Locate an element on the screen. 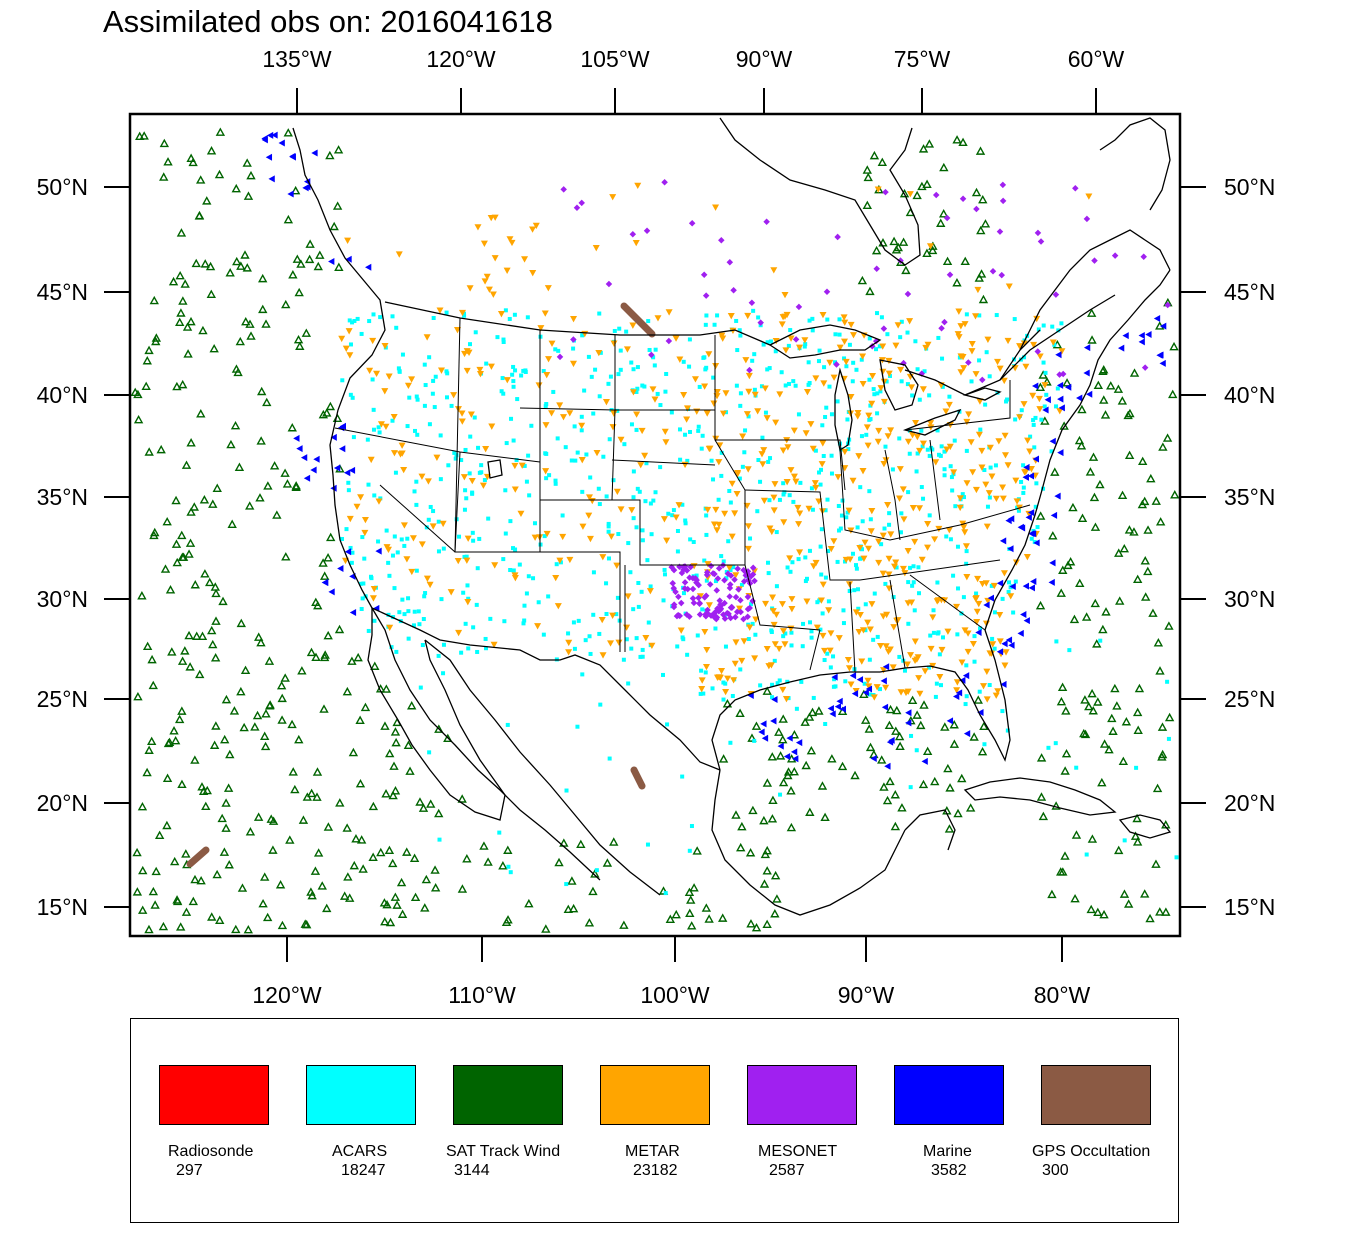  baja-coastline is located at coordinates (436, 714).